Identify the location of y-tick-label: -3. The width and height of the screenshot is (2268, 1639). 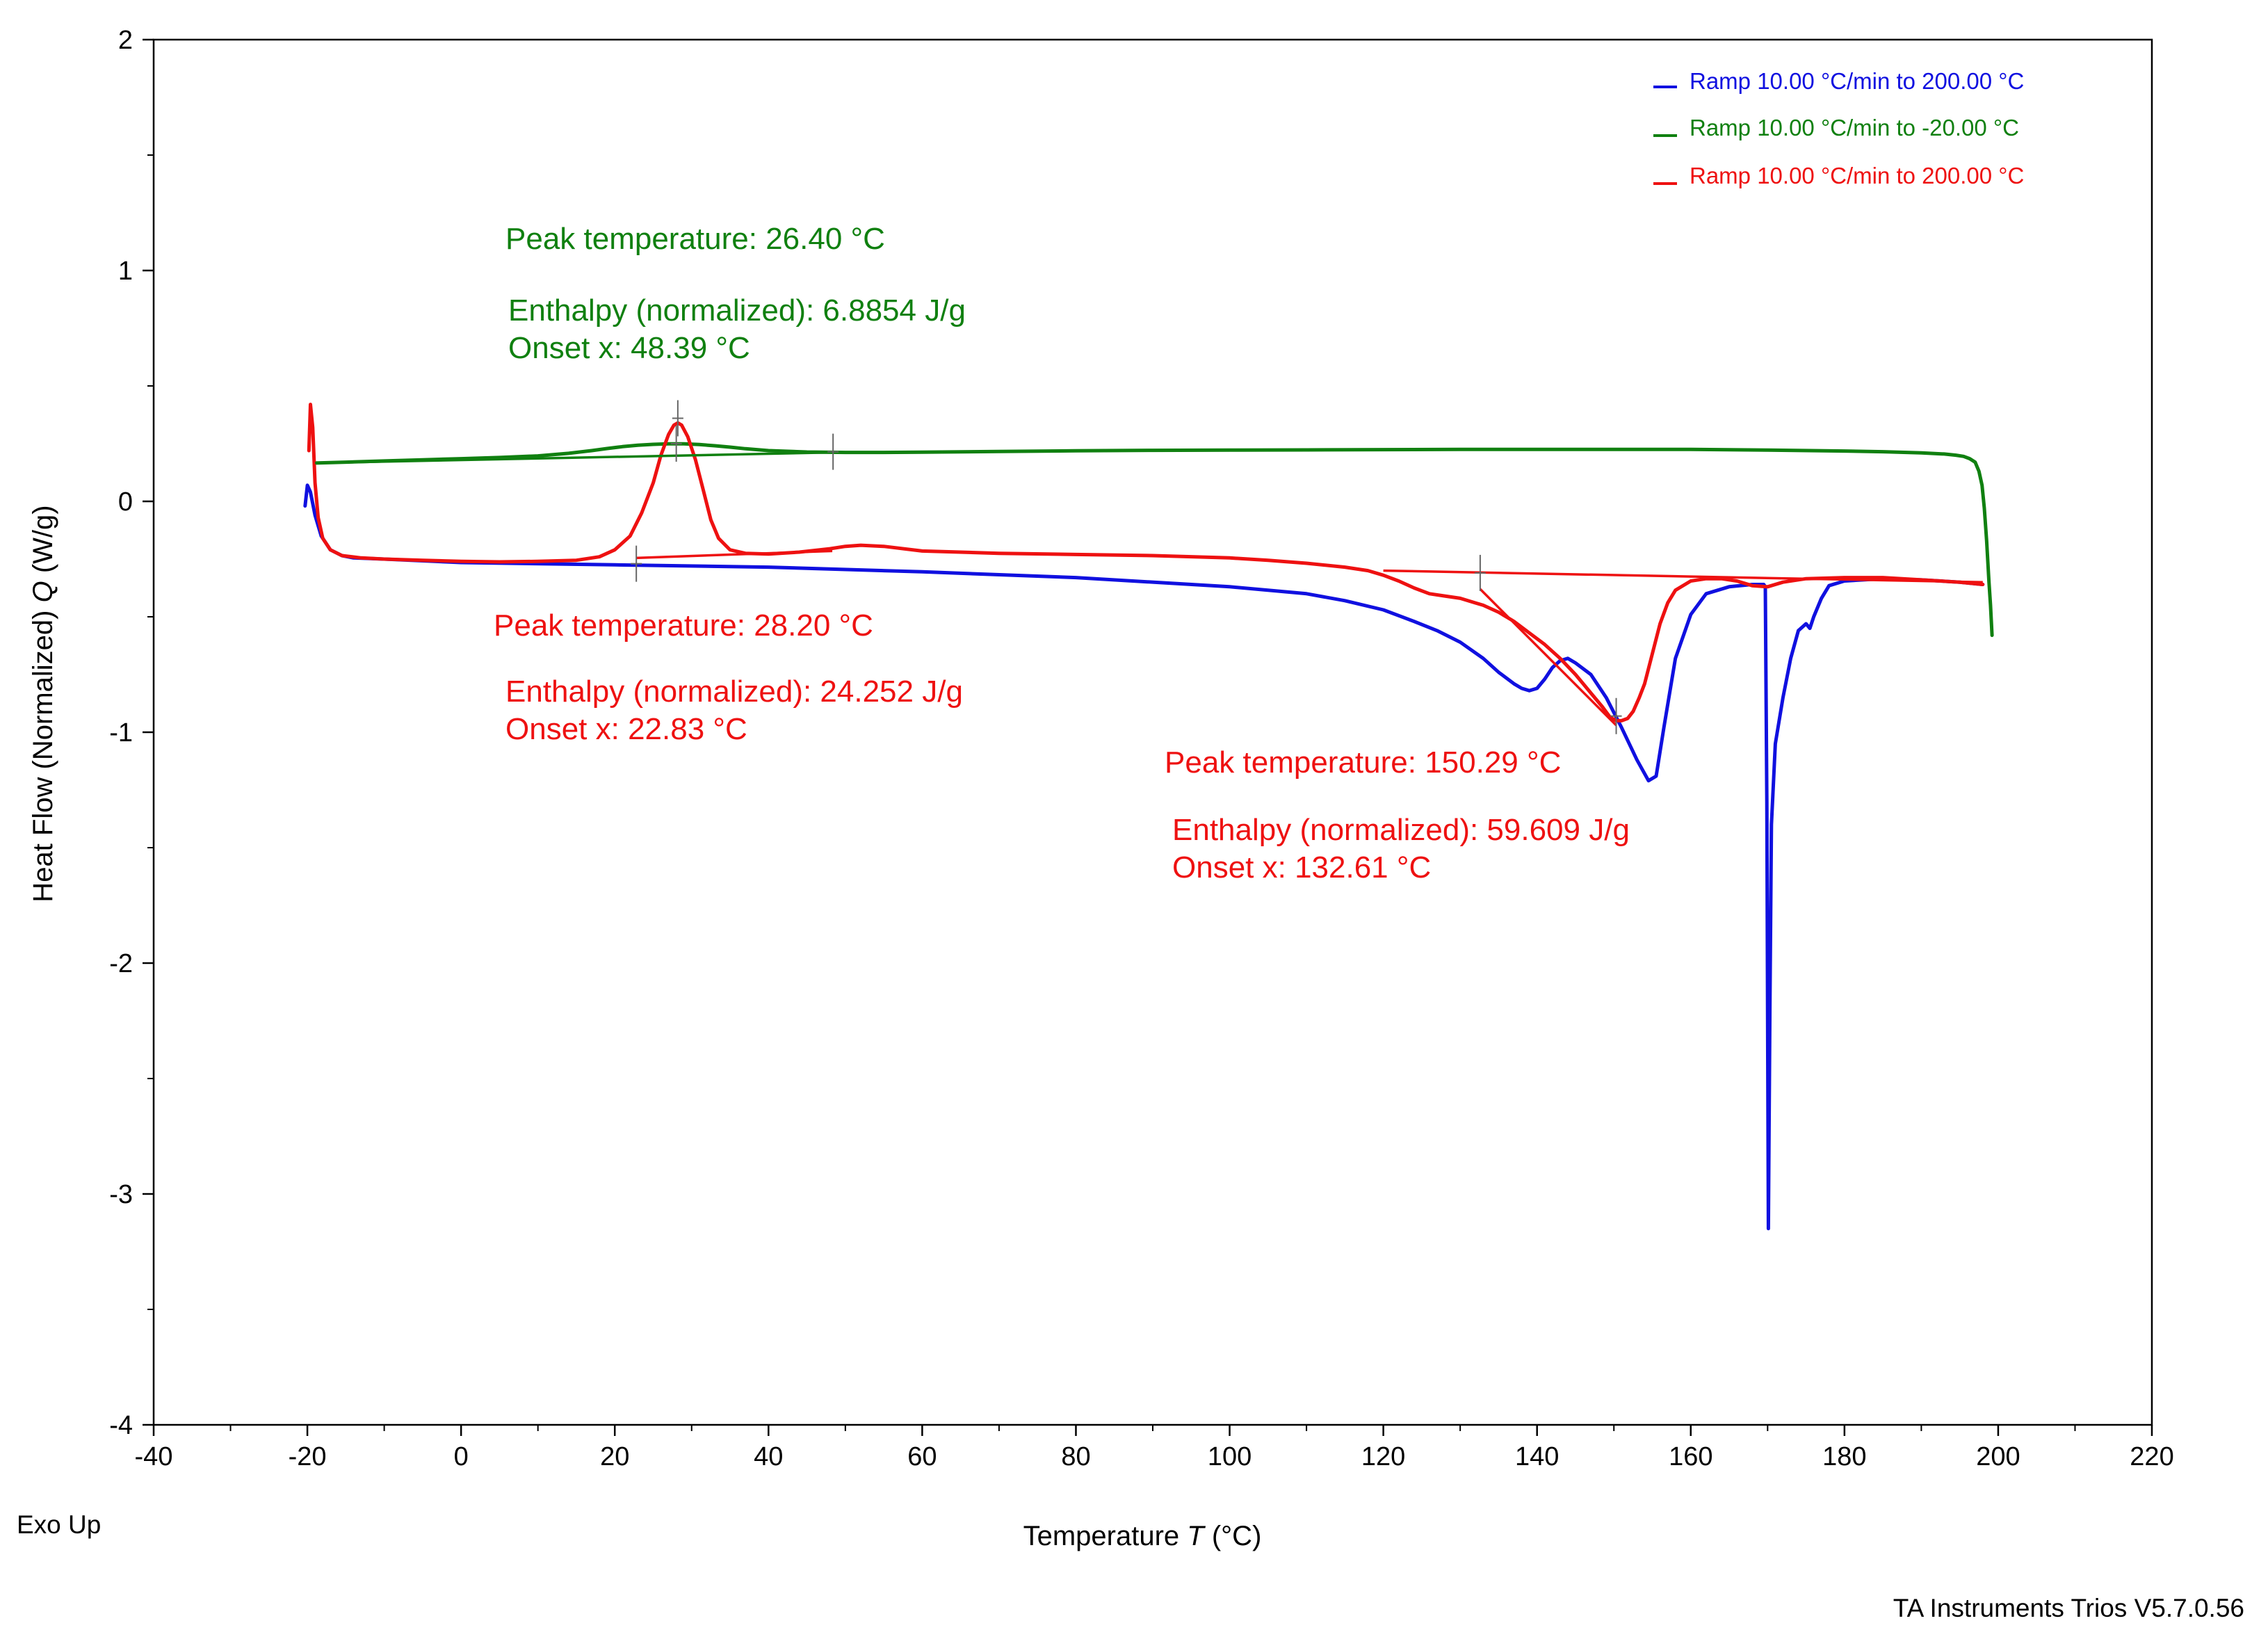
(121, 1194).